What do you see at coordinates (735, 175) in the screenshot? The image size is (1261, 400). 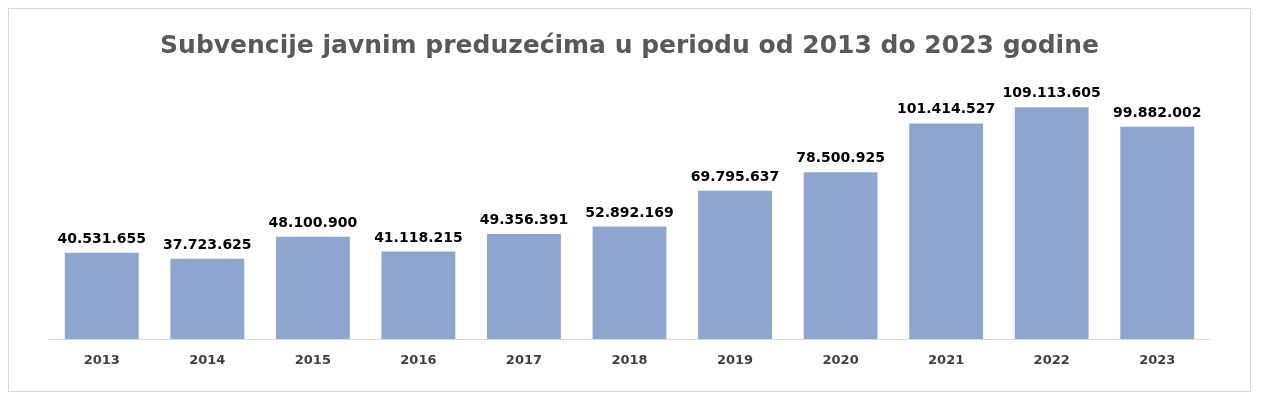 I see `data-label: 69.795.637` at bounding box center [735, 175].